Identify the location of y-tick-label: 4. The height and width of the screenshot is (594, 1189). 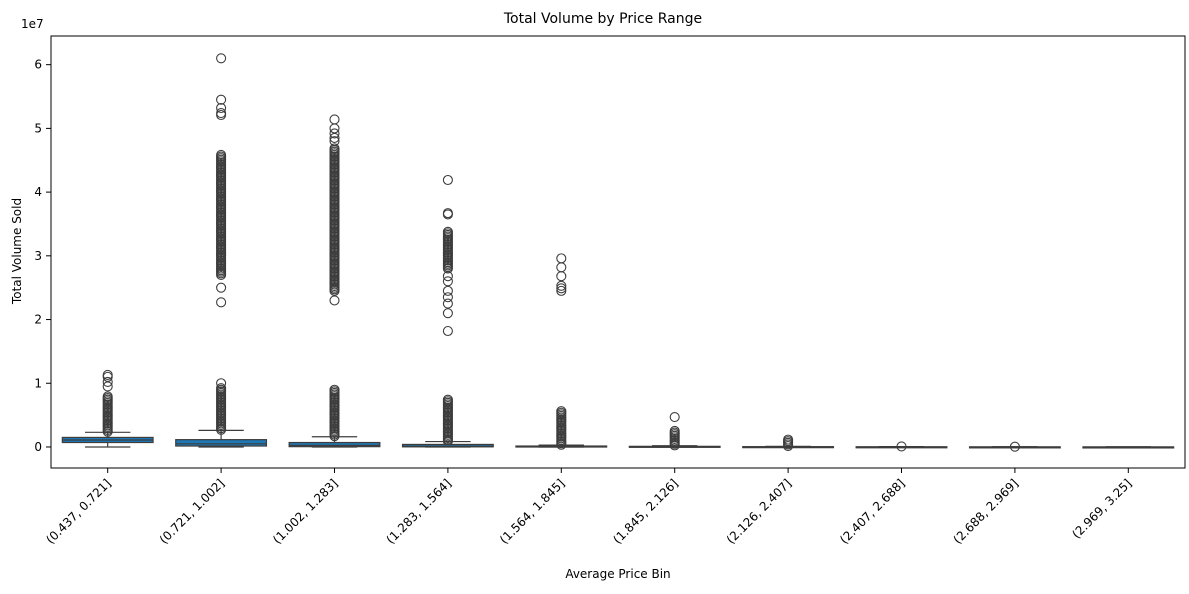
(38, 192).